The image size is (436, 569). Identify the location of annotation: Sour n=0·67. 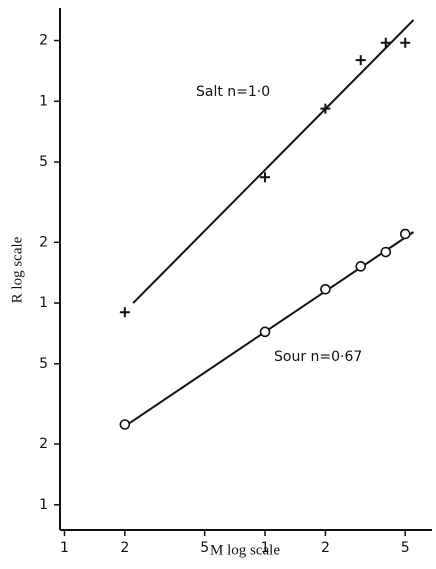
(318, 357).